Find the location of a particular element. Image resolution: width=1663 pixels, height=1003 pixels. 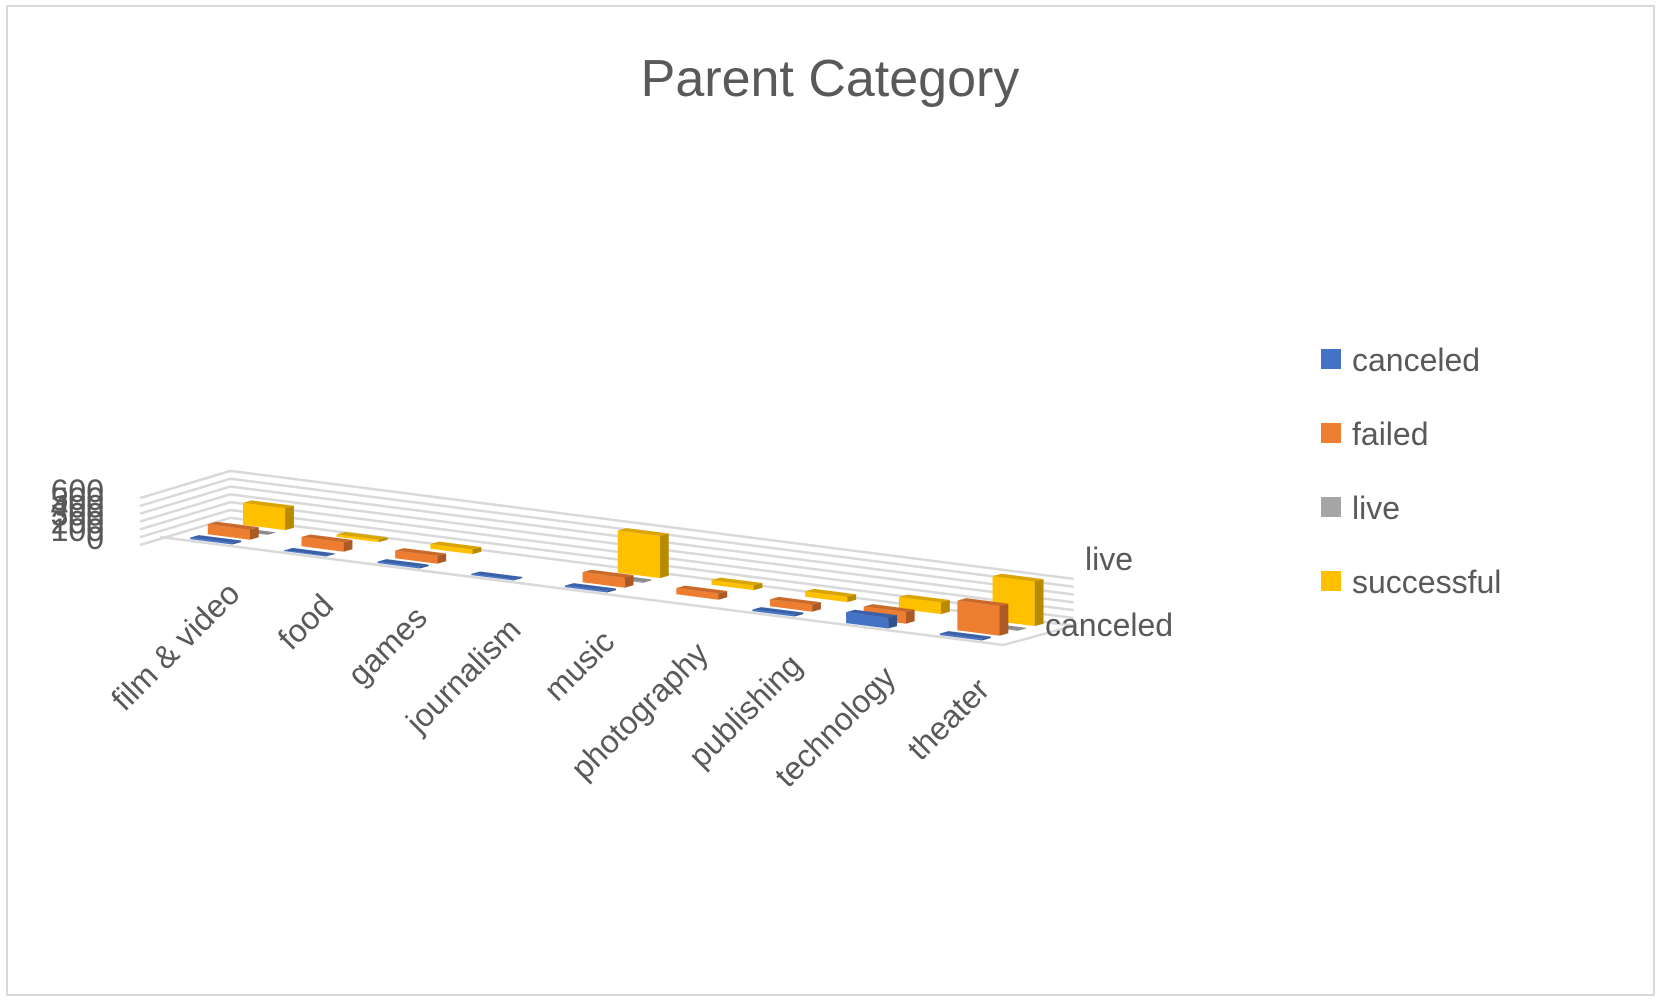

x-tick-label: theater is located at coordinates (948, 719).